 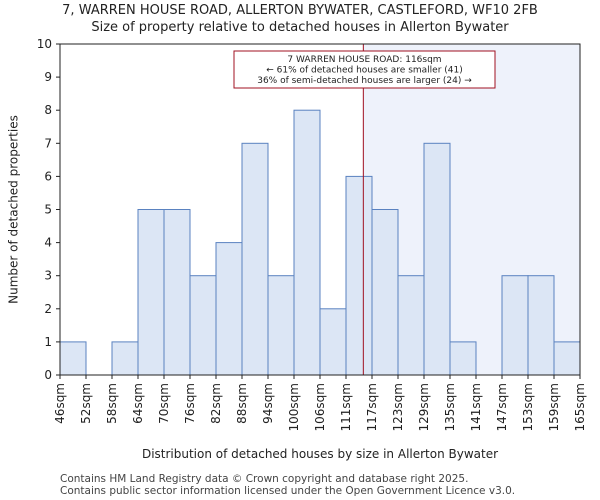 I want to click on x-tick-label-153sqm: 153sqm, so click(x=528, y=407).